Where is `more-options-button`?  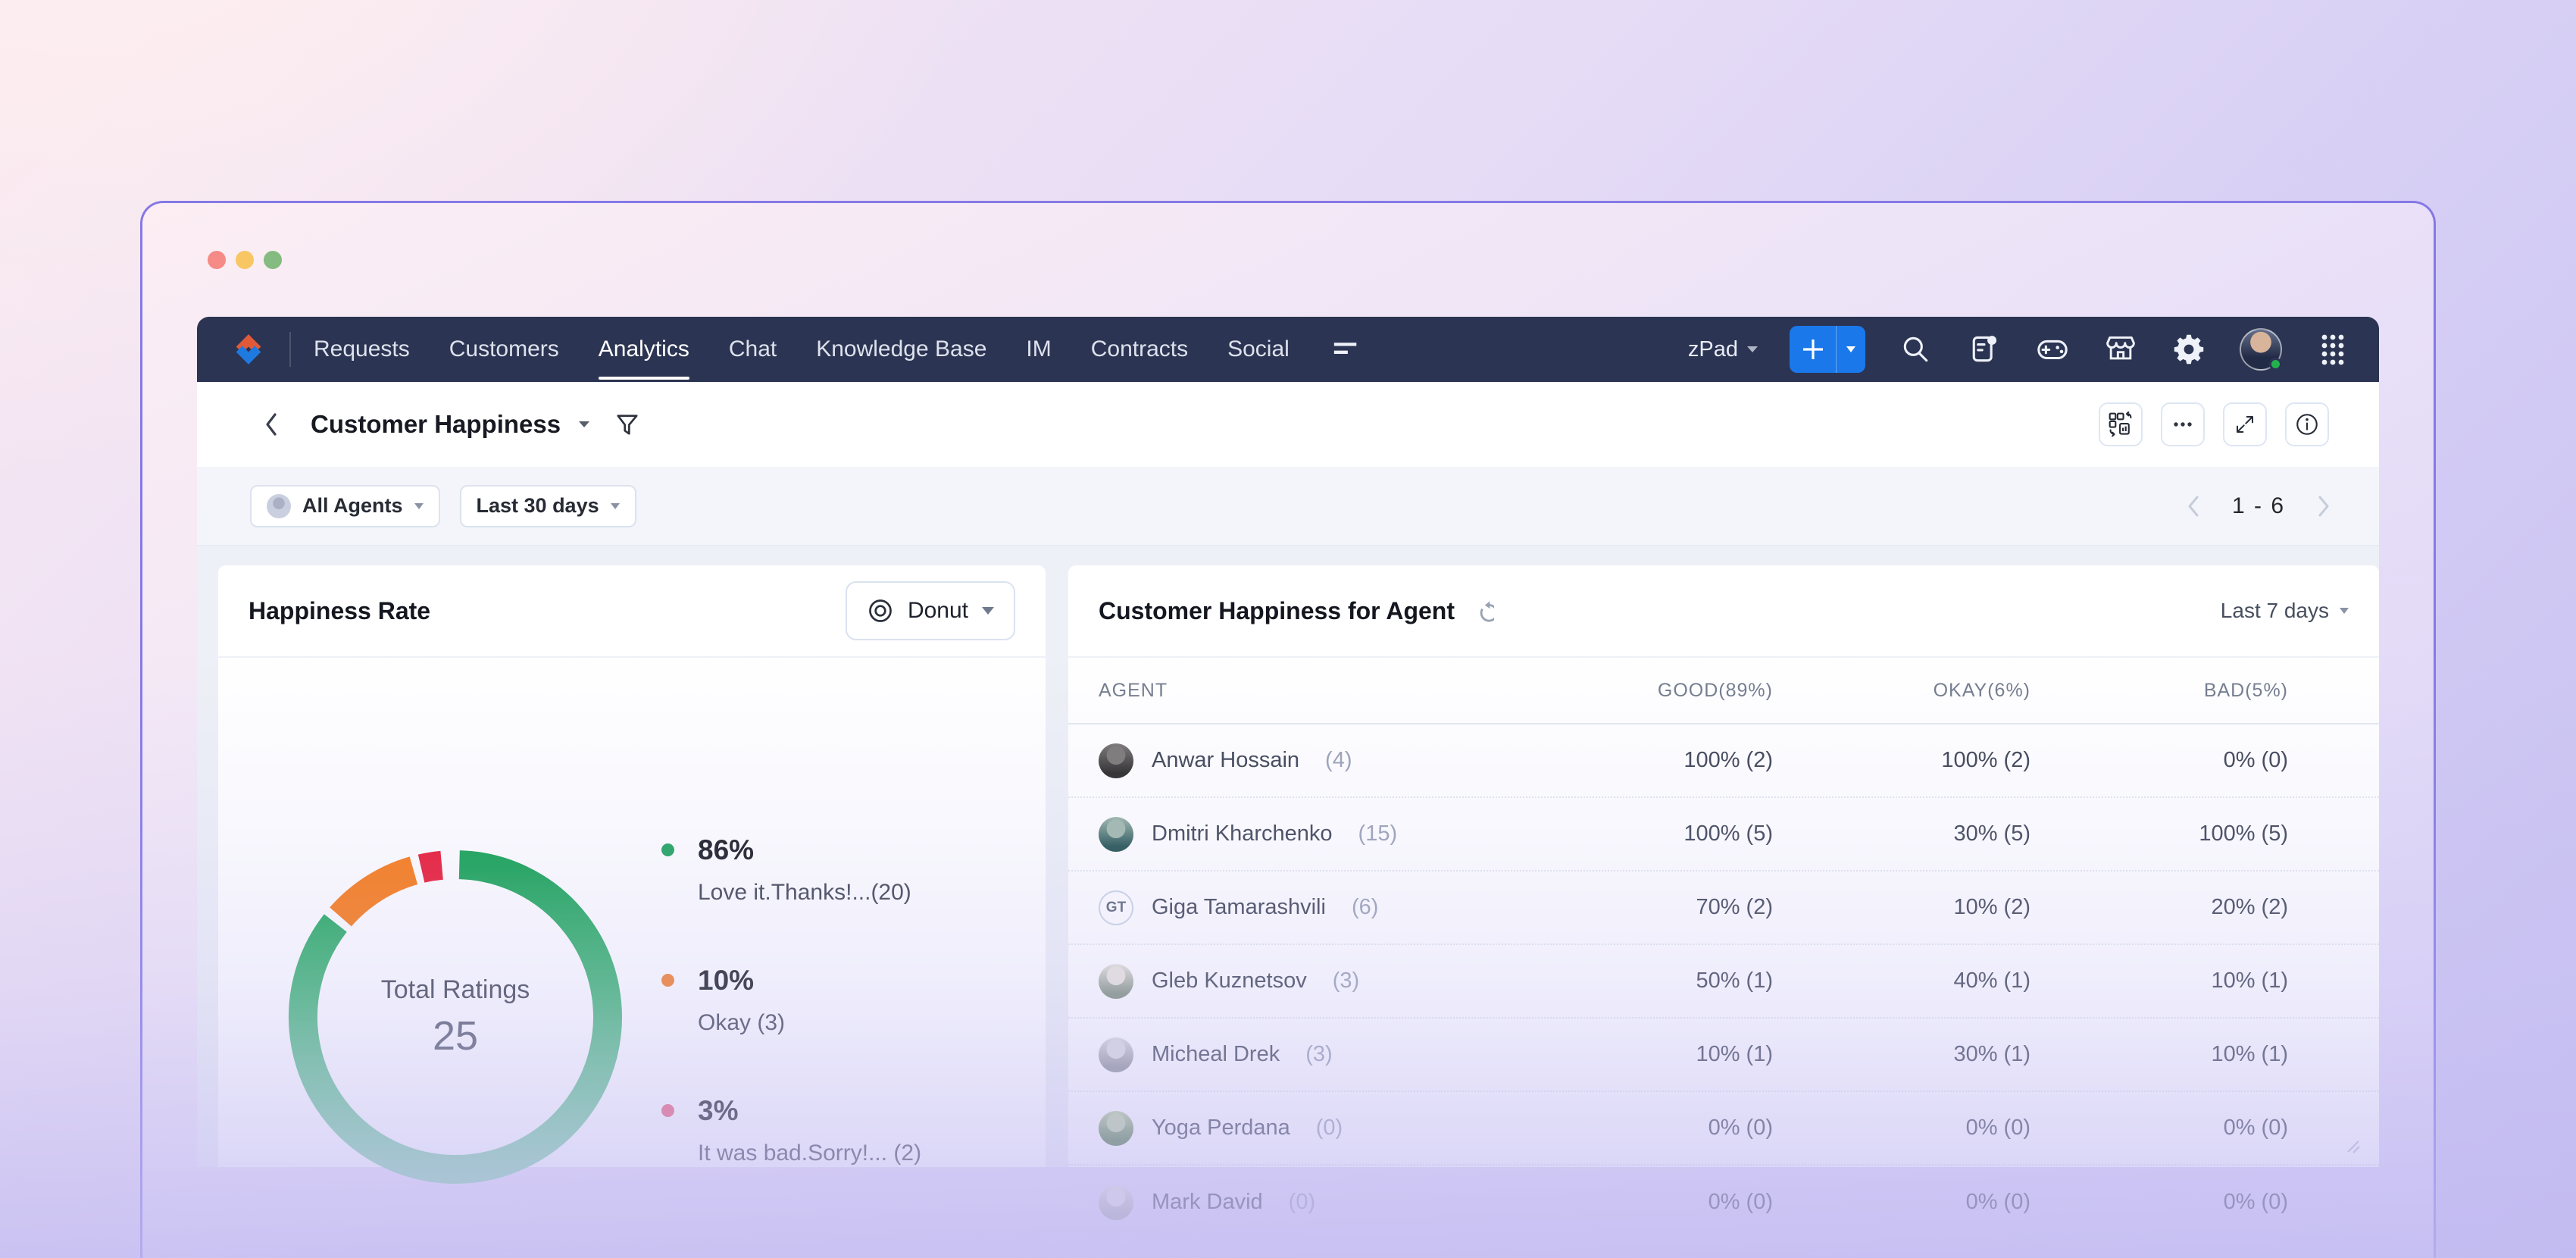
more-options-button is located at coordinates (2183, 424).